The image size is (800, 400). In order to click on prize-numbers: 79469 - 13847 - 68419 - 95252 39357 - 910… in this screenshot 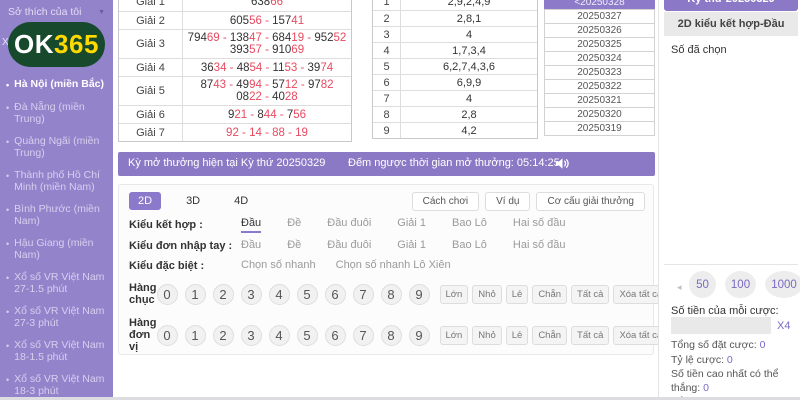, I will do `click(267, 44)`.